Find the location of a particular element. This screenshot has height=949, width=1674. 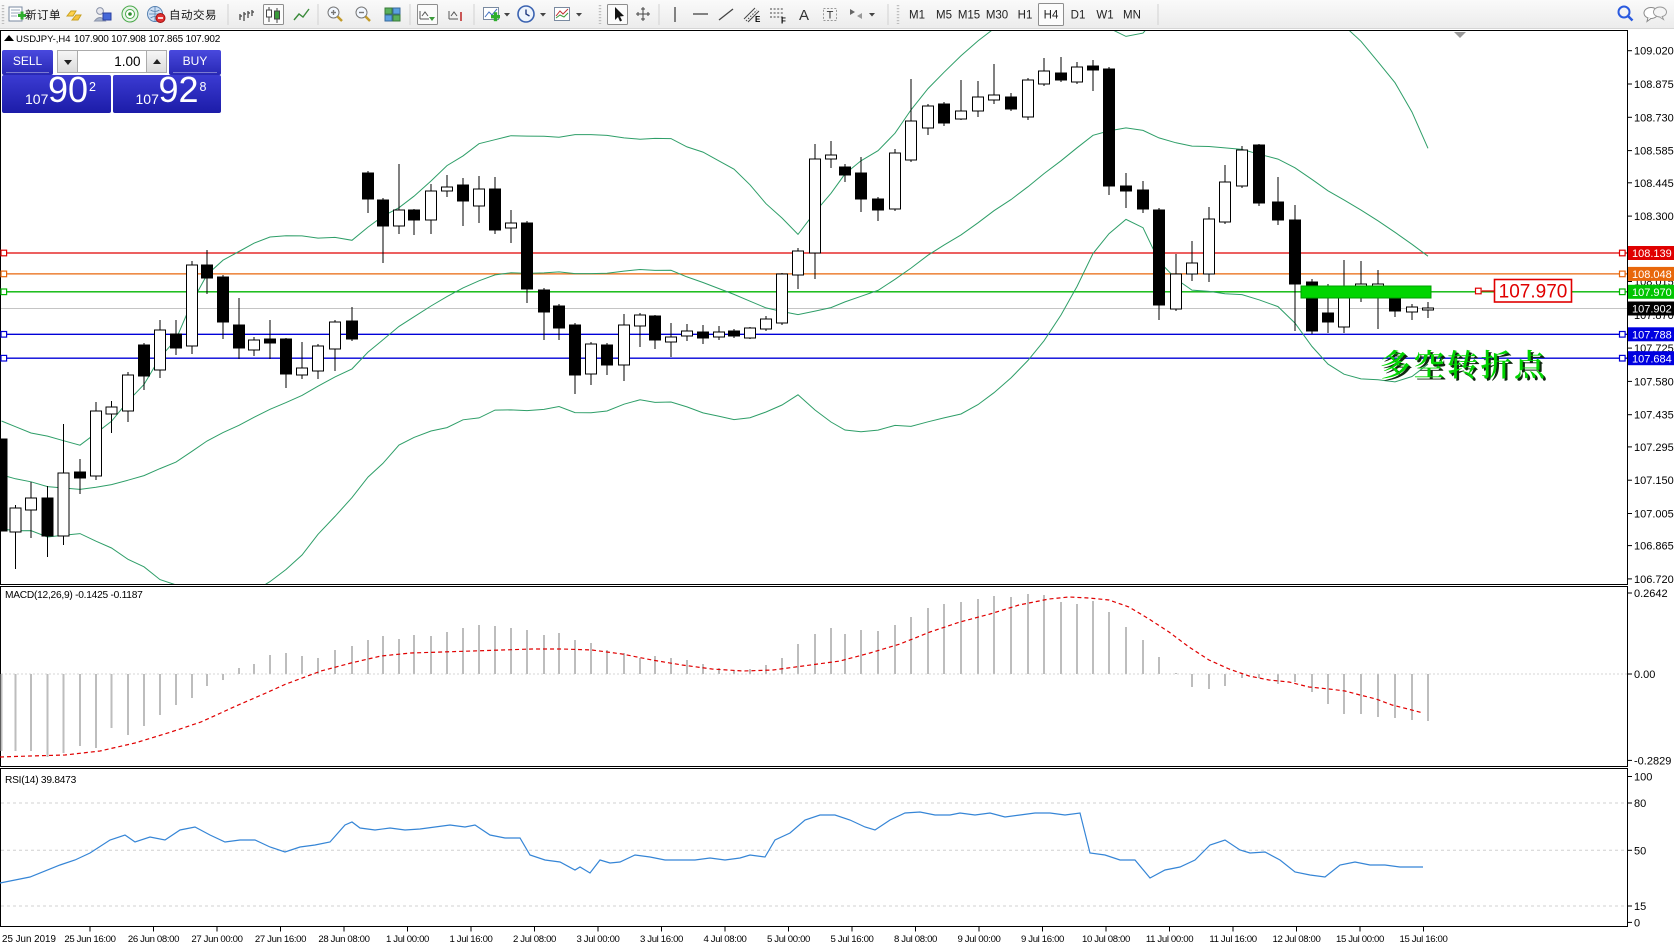

svg-text:107.900 107.908 107.865 107.90: 107.900 107.908 107.865 107.902 is located at coordinates (147, 39).